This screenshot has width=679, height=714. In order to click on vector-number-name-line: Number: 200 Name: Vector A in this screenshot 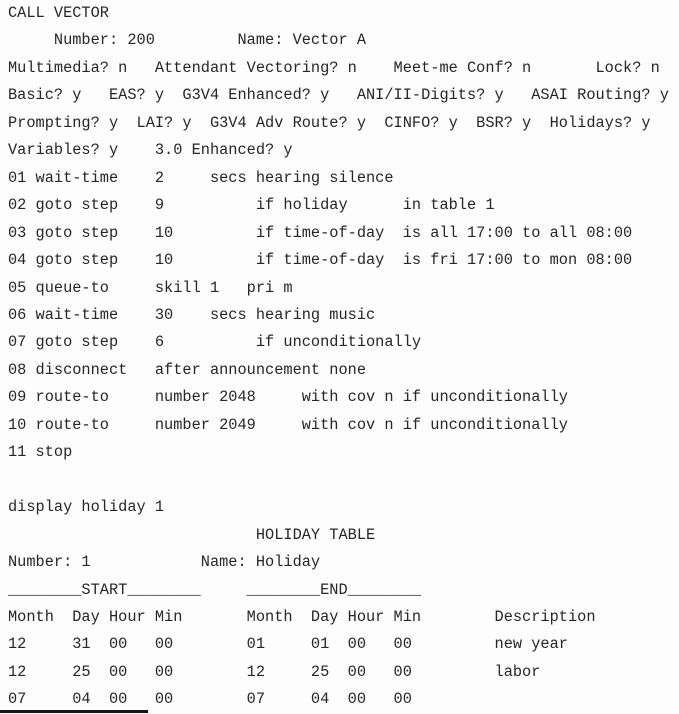, I will do `click(187, 40)`.